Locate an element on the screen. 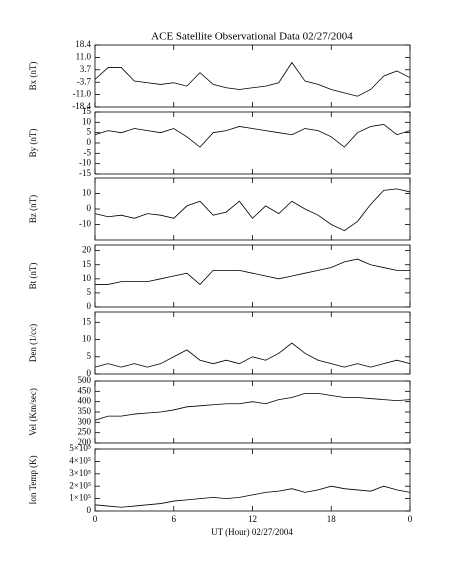 The height and width of the screenshot is (566, 453). y-tick-label: -18.4 is located at coordinates (81, 106).